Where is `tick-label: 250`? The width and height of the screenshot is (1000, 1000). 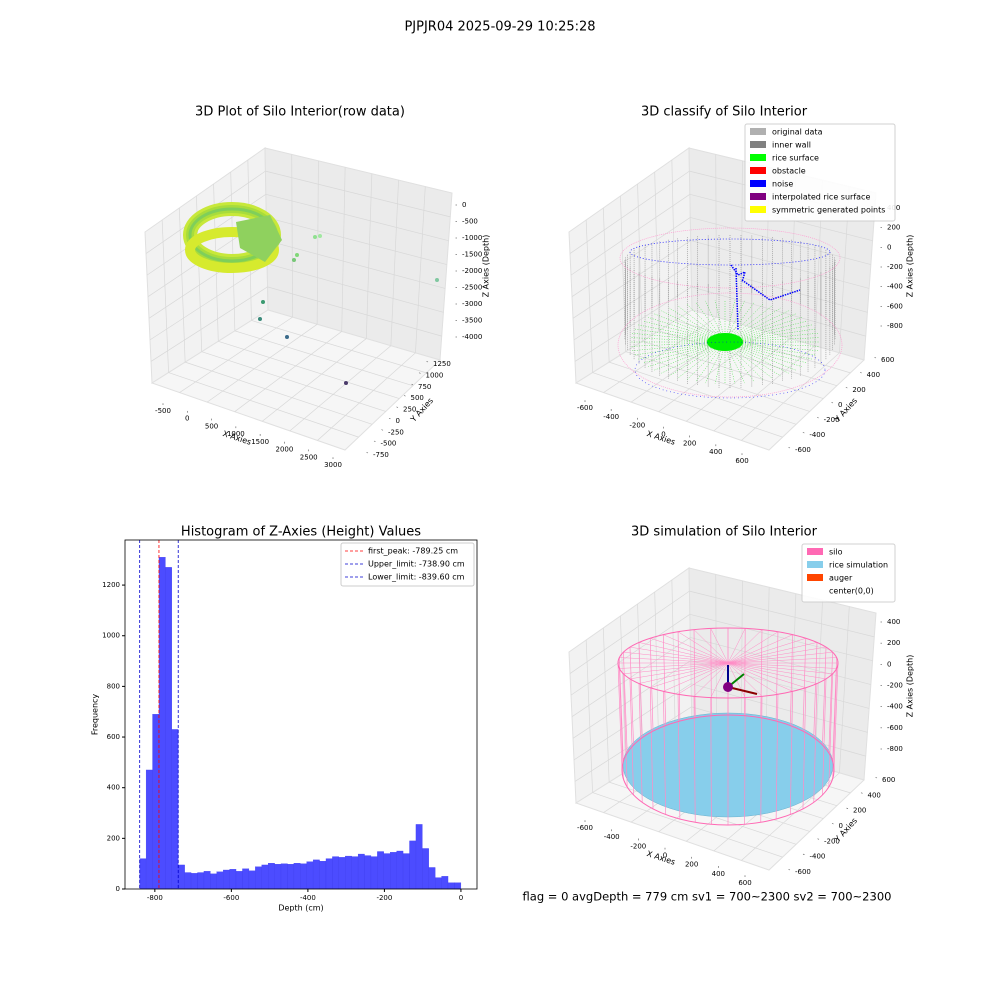
tick-label: 250 is located at coordinates (409, 410).